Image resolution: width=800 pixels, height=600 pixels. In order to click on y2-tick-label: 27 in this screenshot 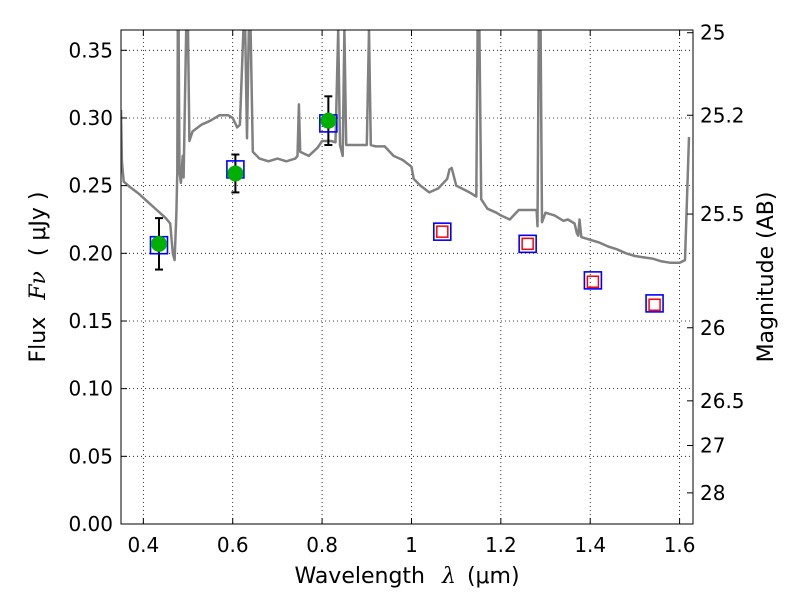, I will do `click(712, 446)`.